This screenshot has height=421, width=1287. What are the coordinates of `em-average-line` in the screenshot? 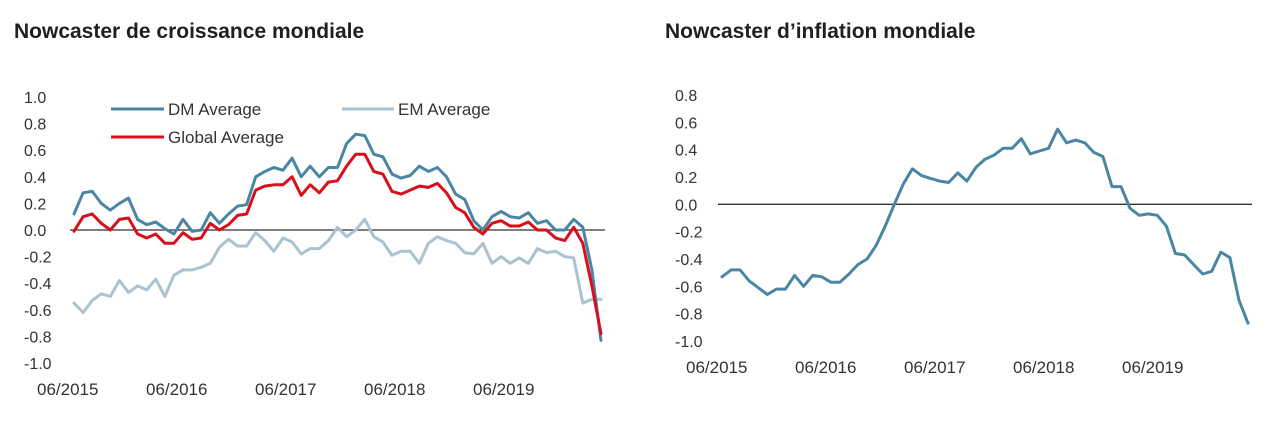 It's located at (337, 265).